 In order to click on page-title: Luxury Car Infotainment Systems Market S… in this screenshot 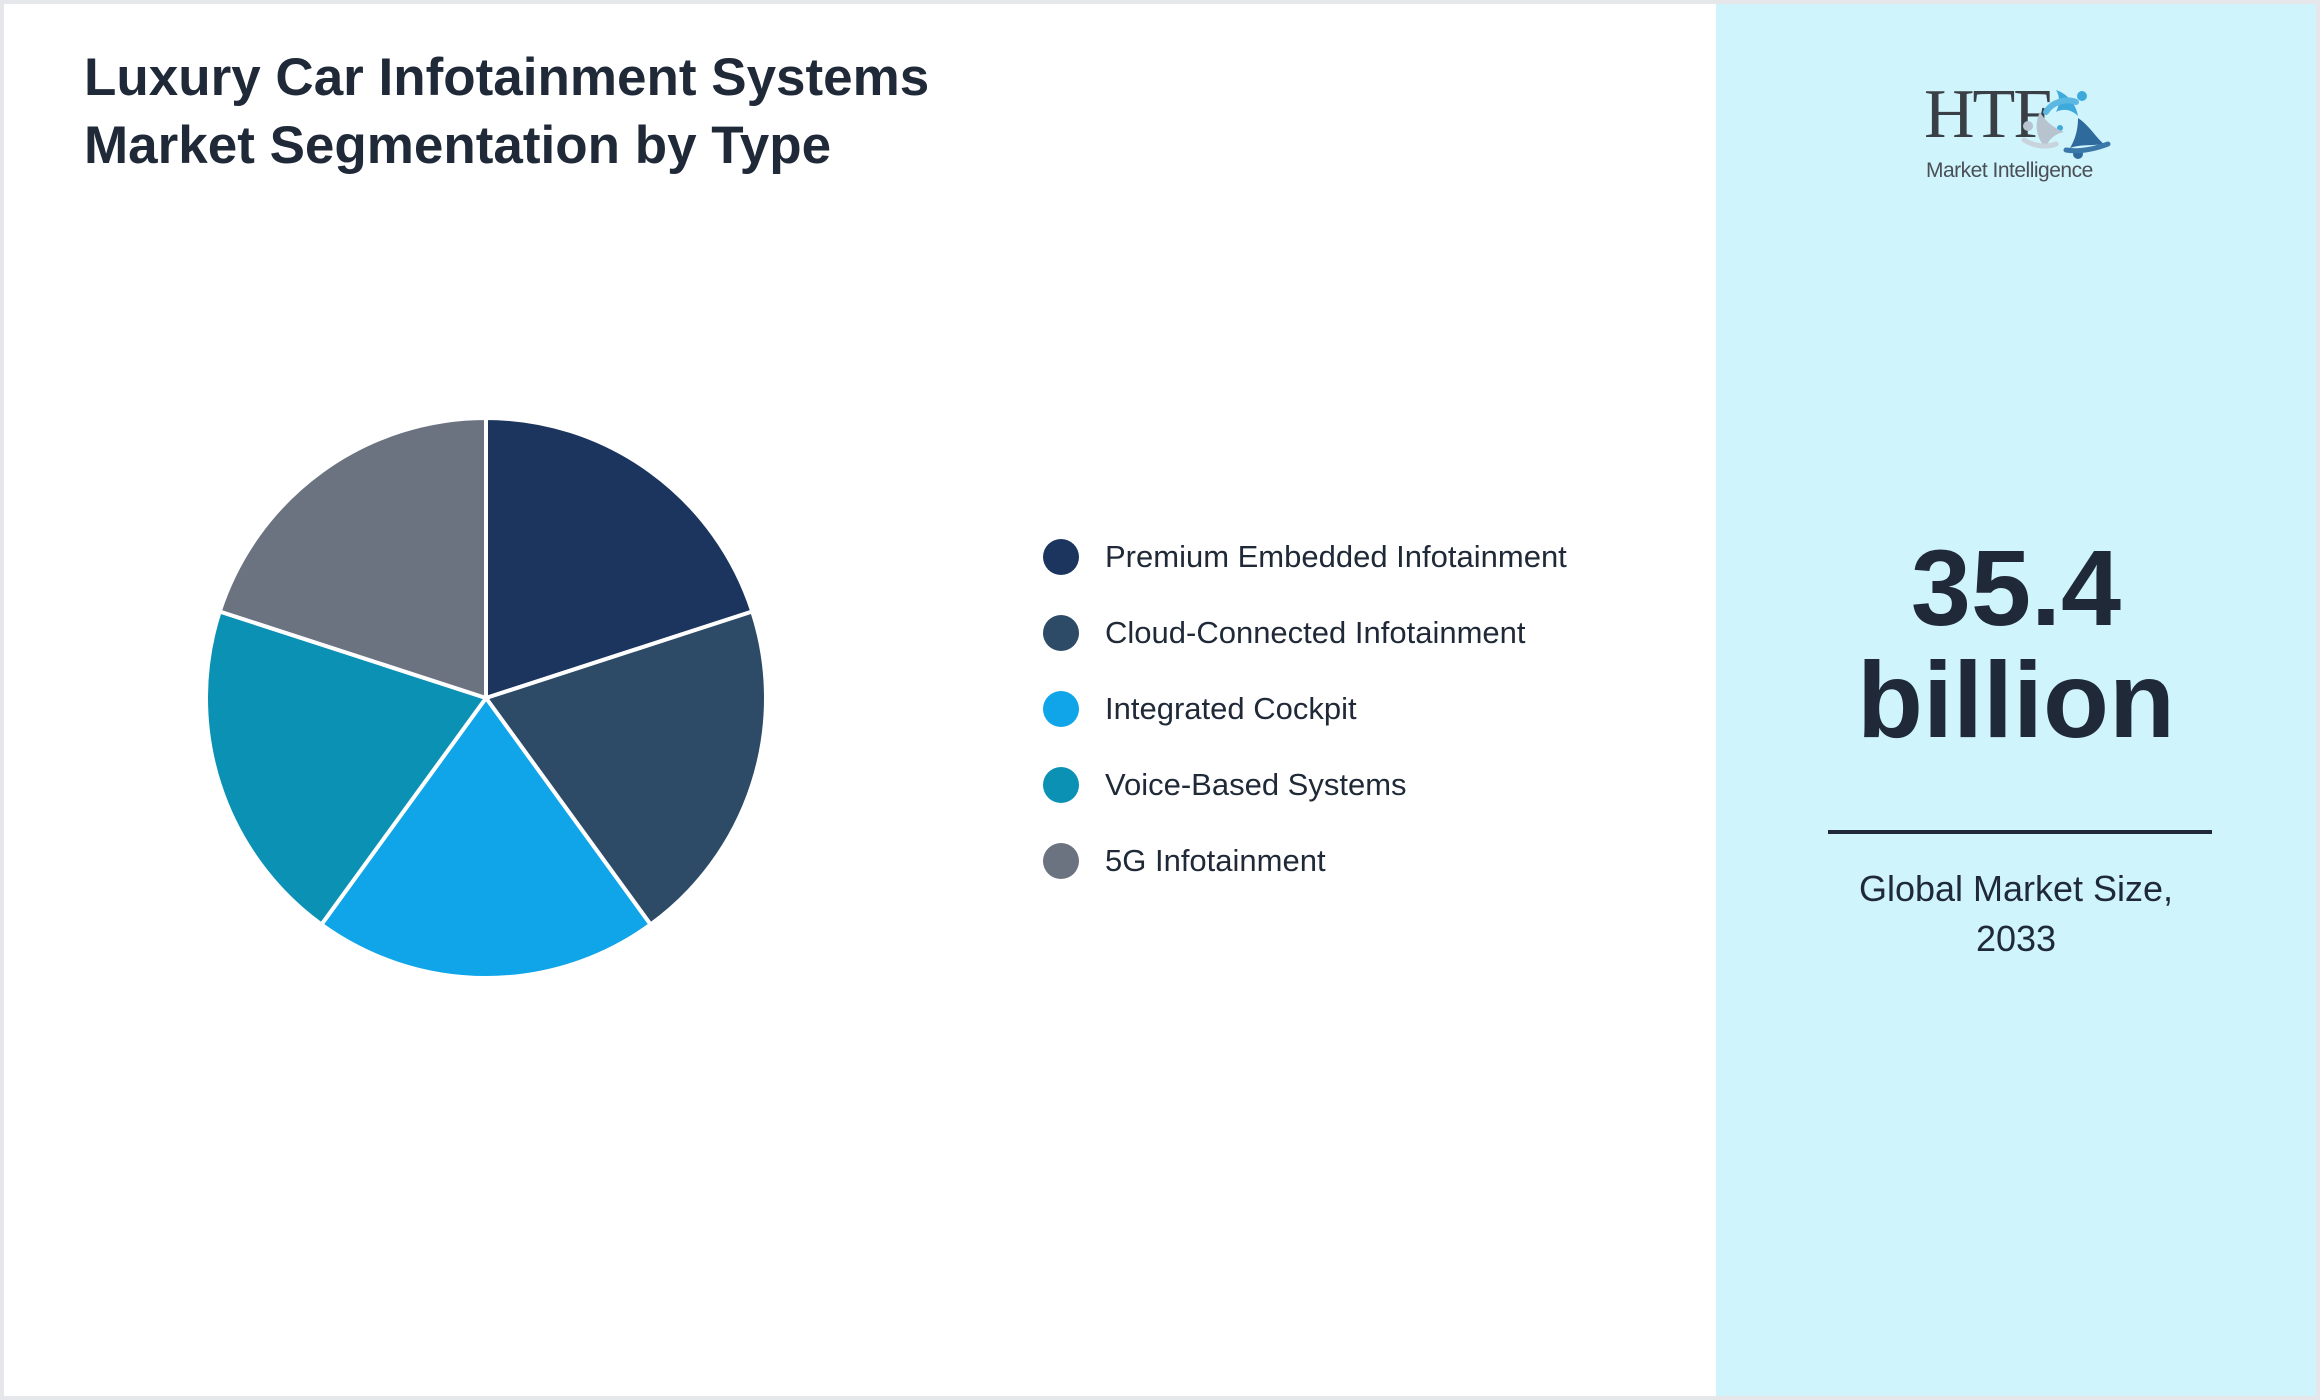, I will do `click(506, 112)`.